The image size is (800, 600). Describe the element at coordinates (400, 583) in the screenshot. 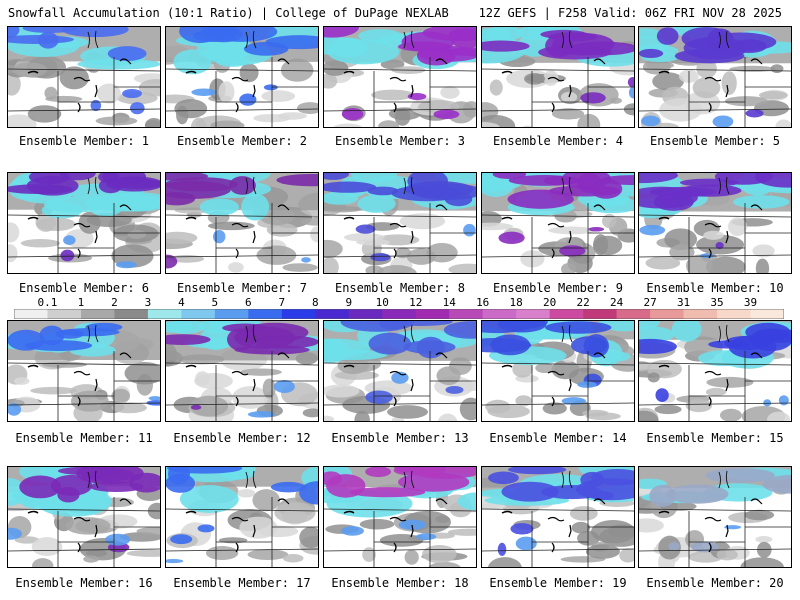

I see `member-caption: Ensemble Member: 18` at that location.